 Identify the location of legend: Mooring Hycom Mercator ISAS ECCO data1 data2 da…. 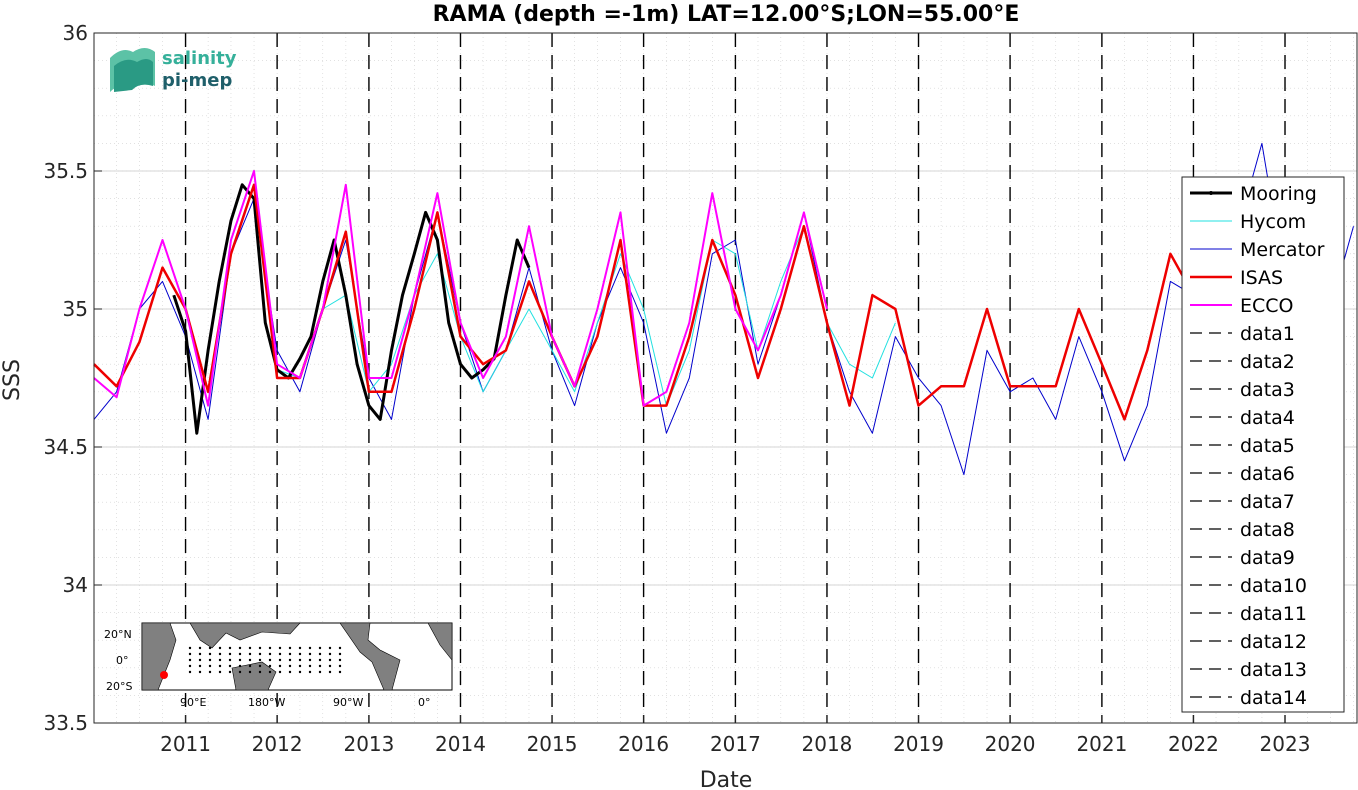
(1263, 444).